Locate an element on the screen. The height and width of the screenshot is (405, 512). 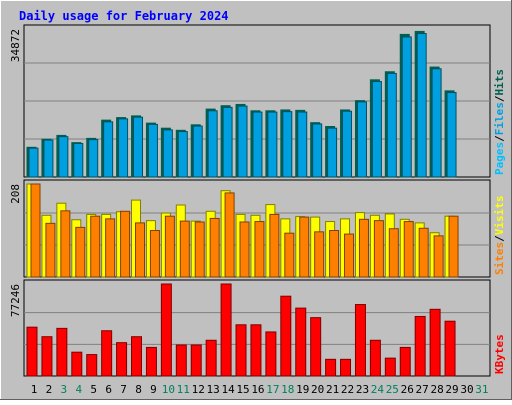
legend-kbytes: KBytes is located at coordinates (499, 354).